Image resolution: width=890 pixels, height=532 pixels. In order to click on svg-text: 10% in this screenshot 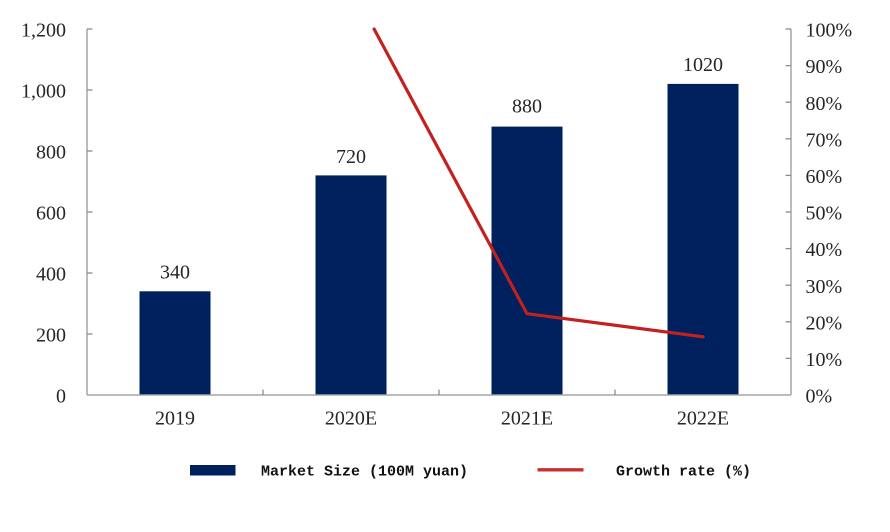, I will do `click(824, 360)`.